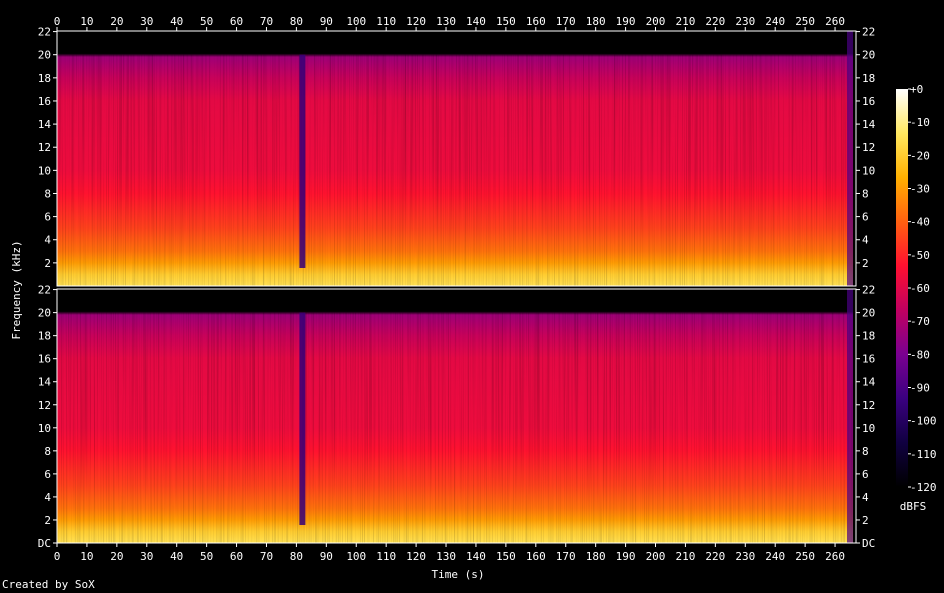 This screenshot has height=593, width=944. I want to click on colorbar-tick-label: -90, so click(920, 388).